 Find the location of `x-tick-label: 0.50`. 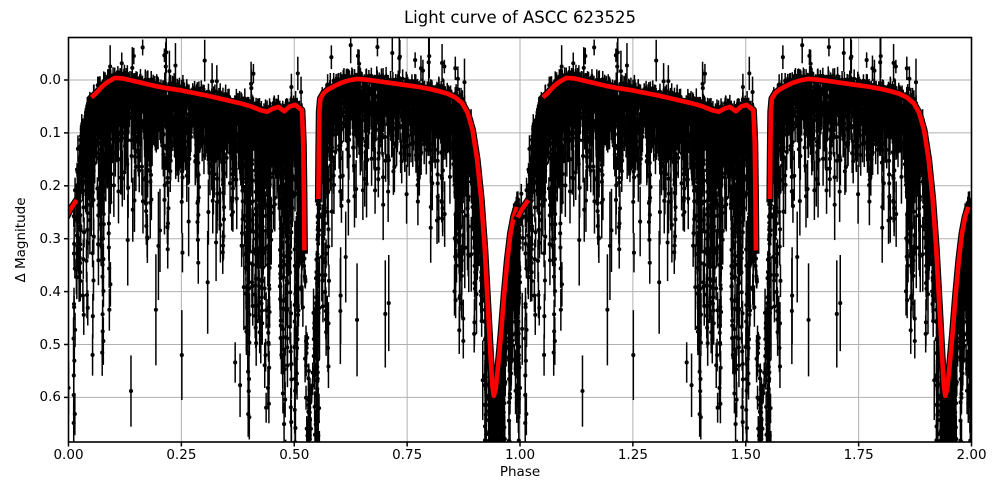

x-tick-label: 0.50 is located at coordinates (294, 455).